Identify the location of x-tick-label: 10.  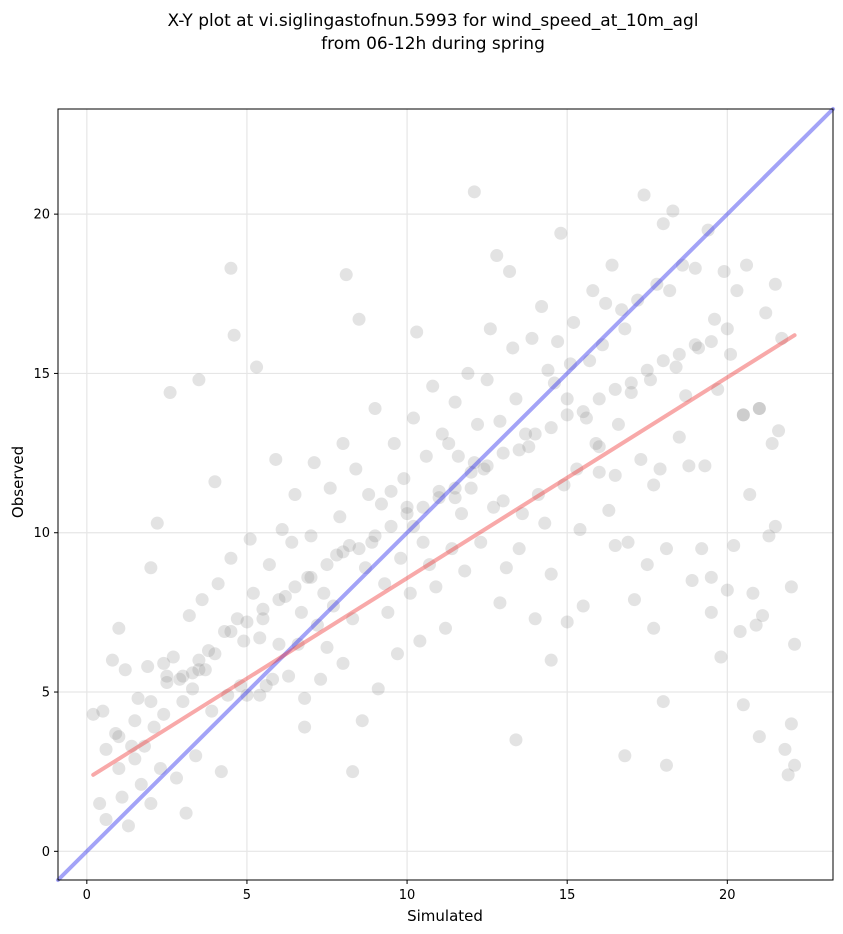
(407, 895).